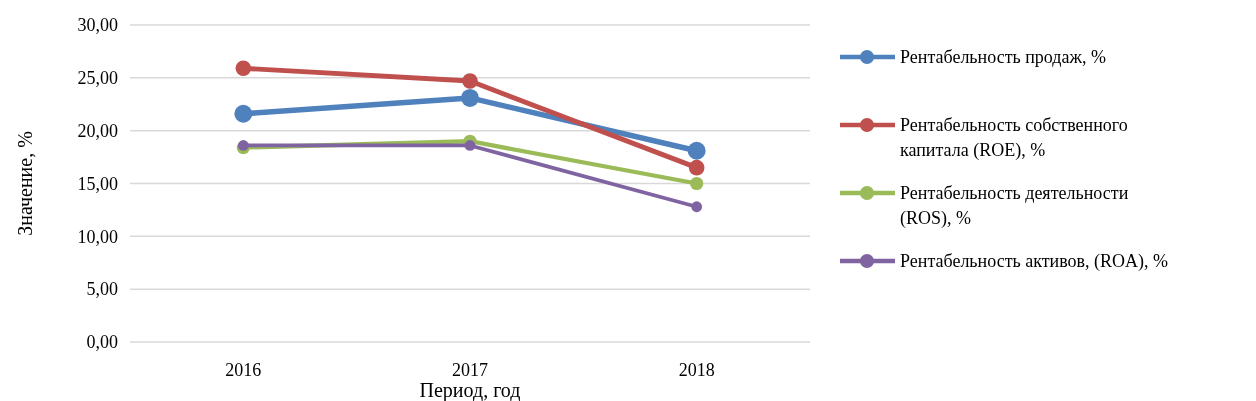  I want to click on y-tick-label: 20,00, so click(97, 130).